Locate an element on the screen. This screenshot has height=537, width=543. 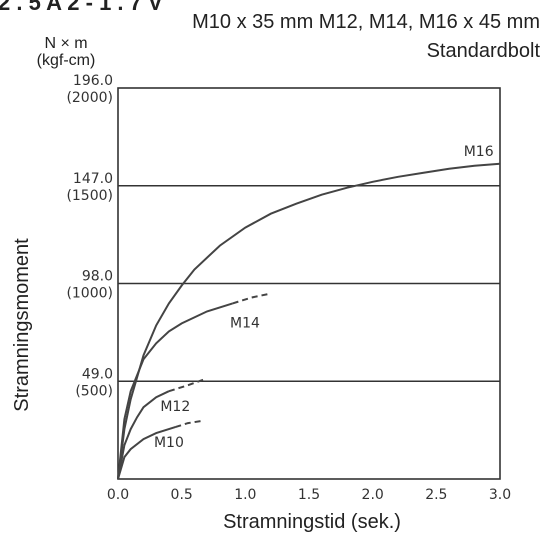
y-tick-label-1: 147.0 is located at coordinates (93, 179).